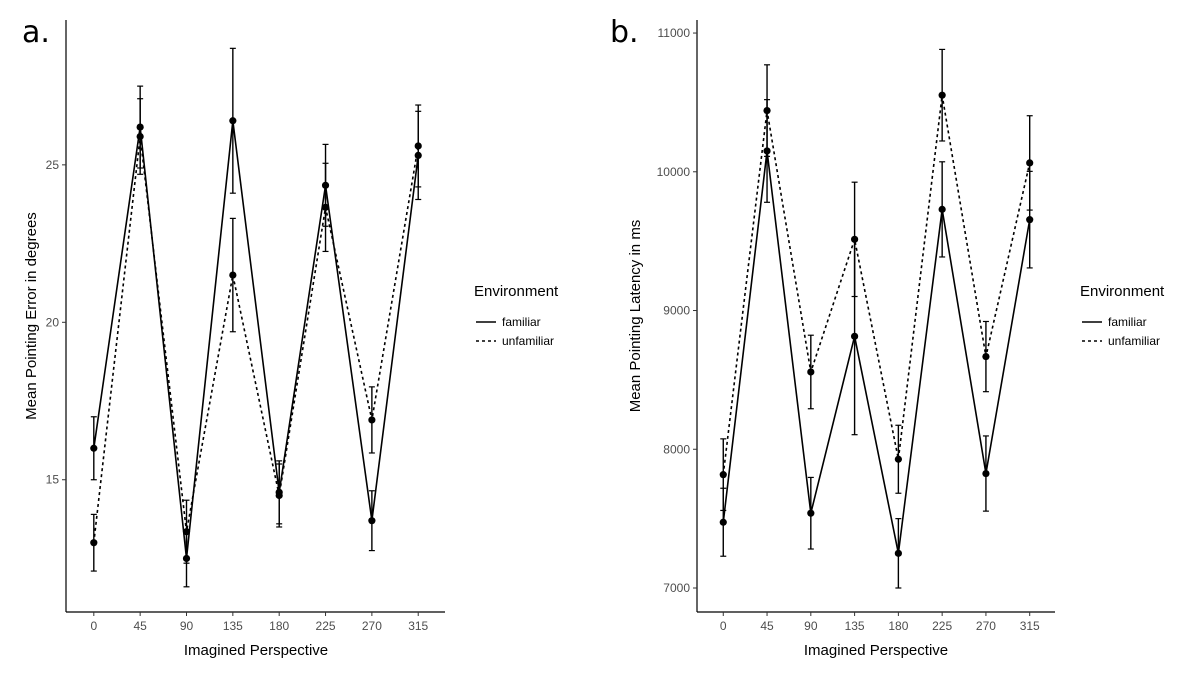  What do you see at coordinates (624, 32) in the screenshot?
I see `panel-label: b.` at bounding box center [624, 32].